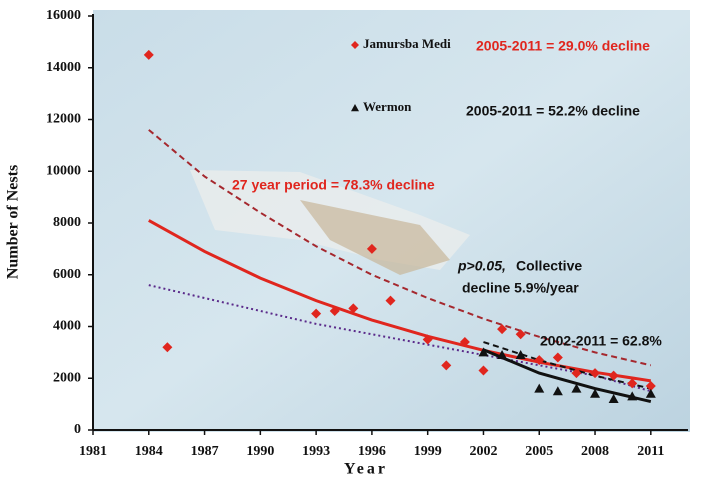 The image size is (701, 483). Describe the element at coordinates (375, 237) in the screenshot. I see `photo-backdrop` at that location.